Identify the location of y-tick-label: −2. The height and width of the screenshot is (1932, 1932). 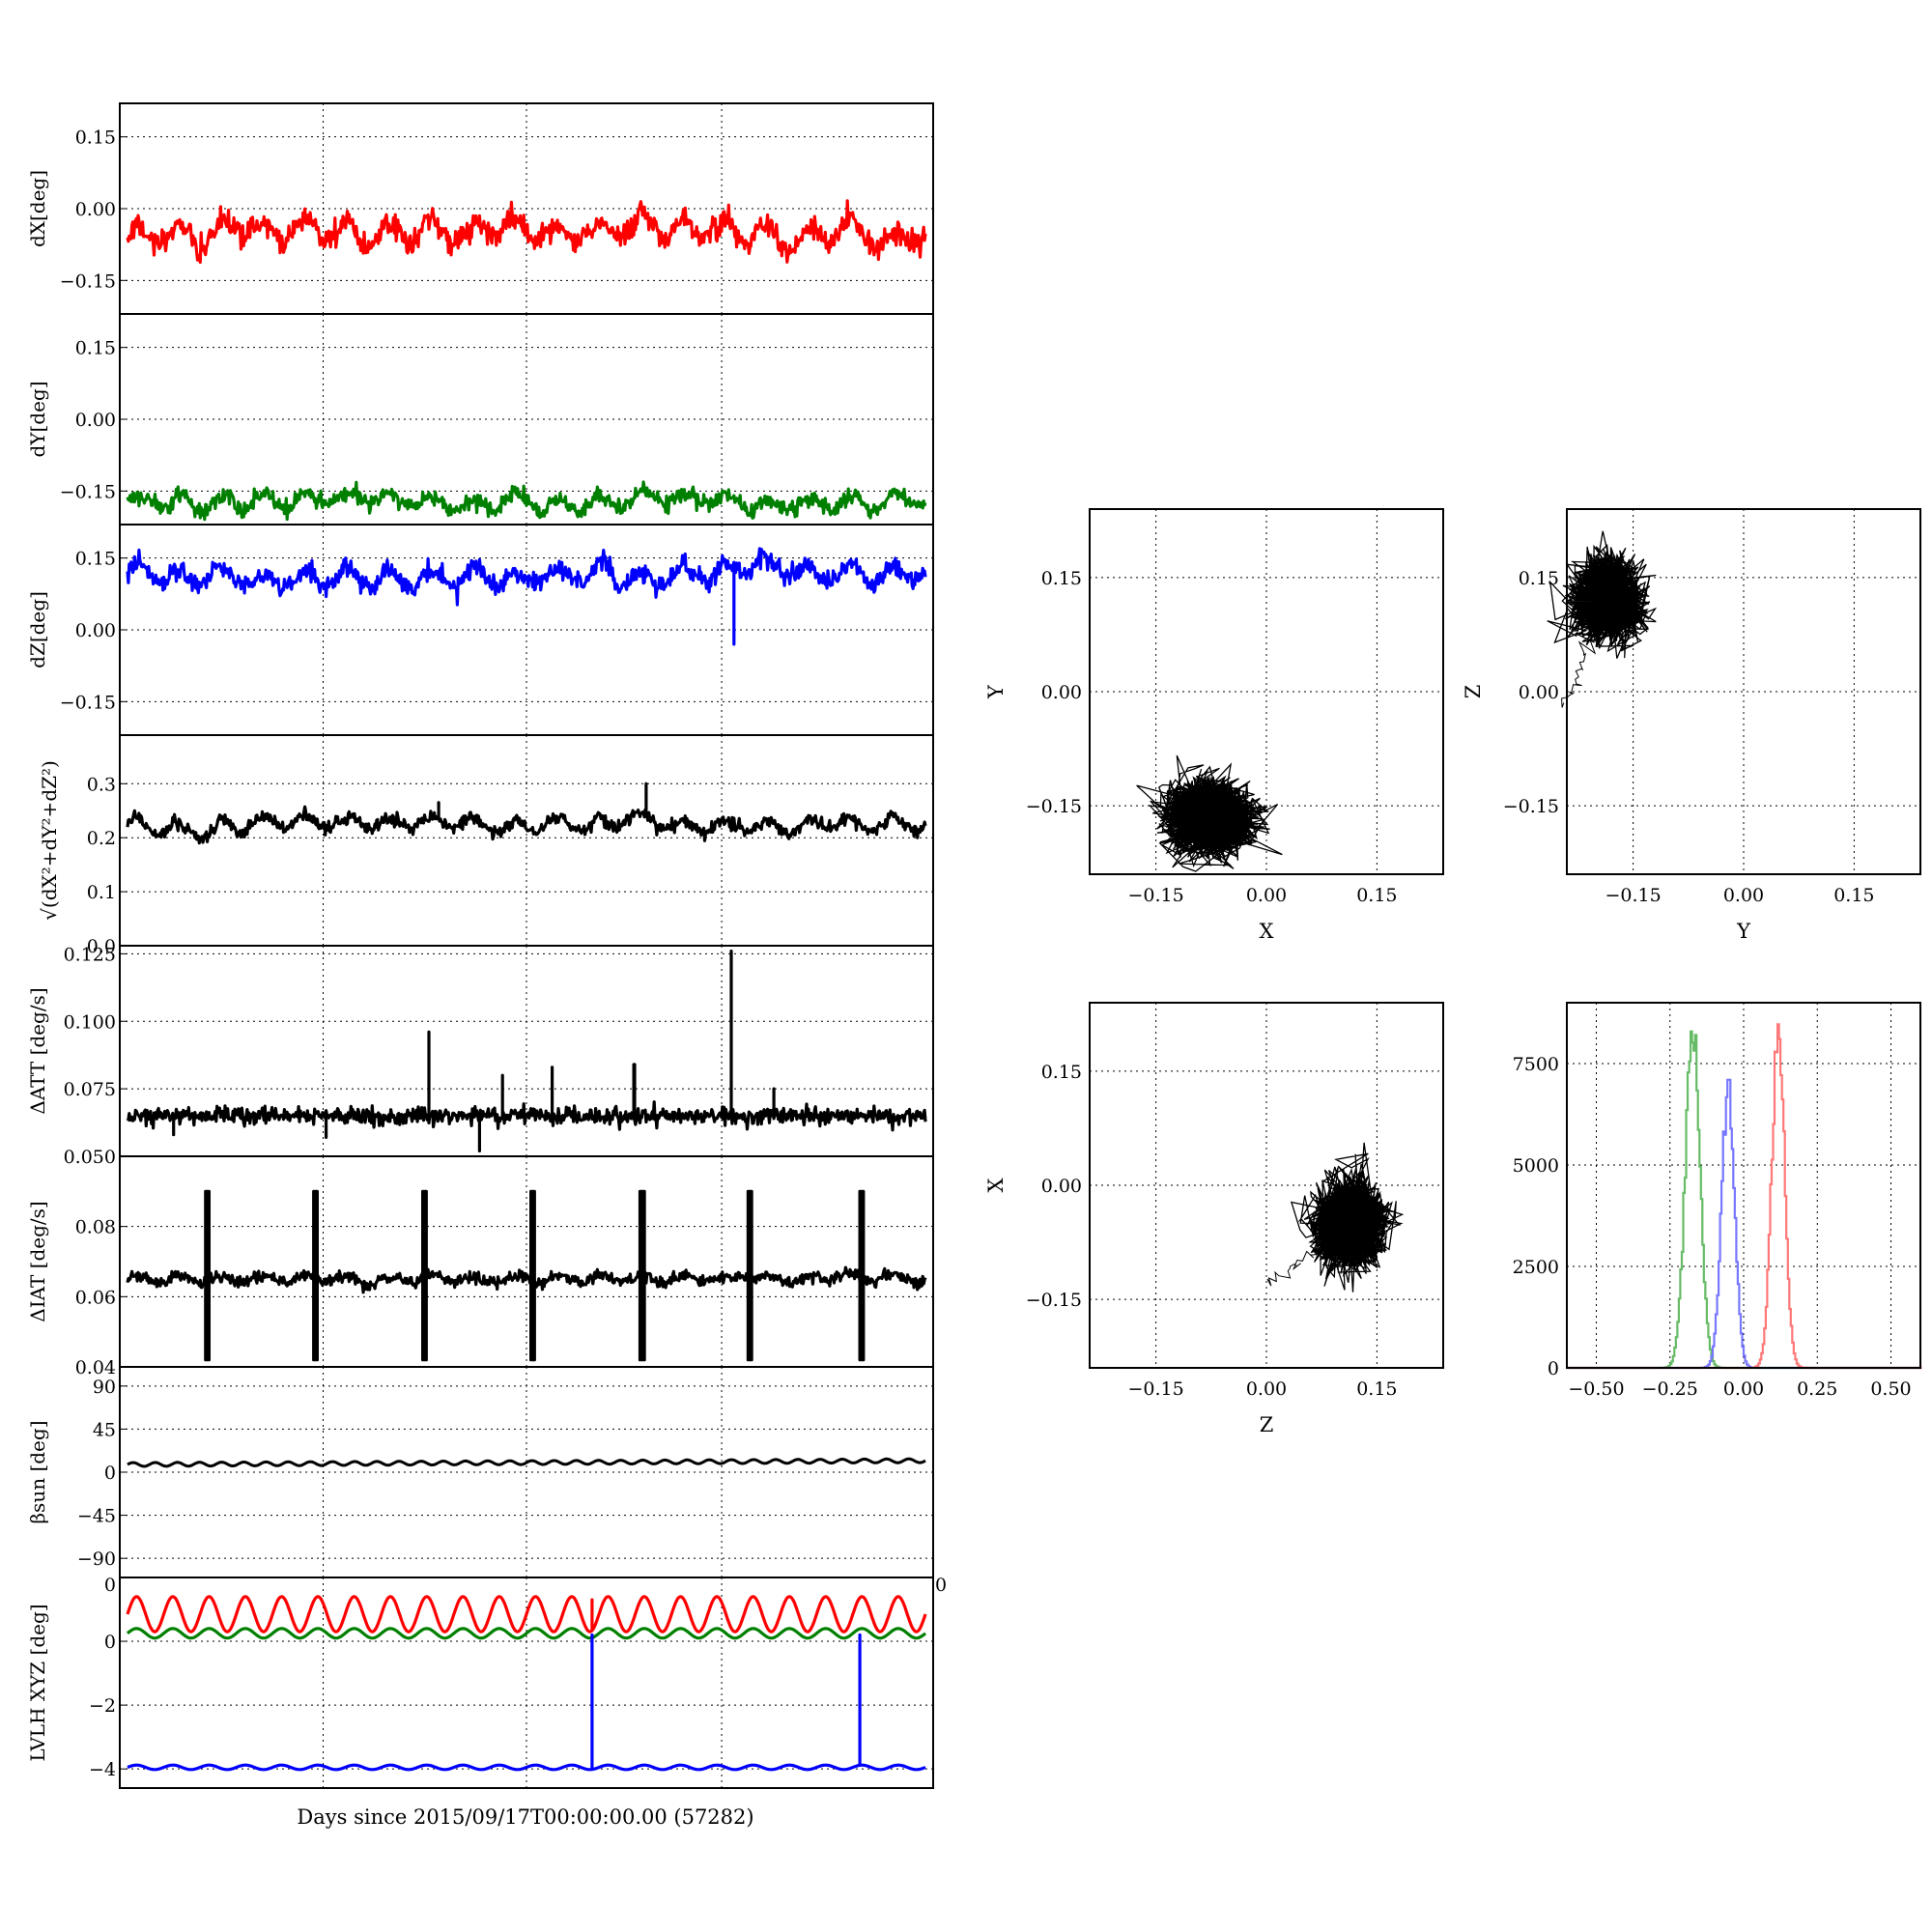
(102, 1706).